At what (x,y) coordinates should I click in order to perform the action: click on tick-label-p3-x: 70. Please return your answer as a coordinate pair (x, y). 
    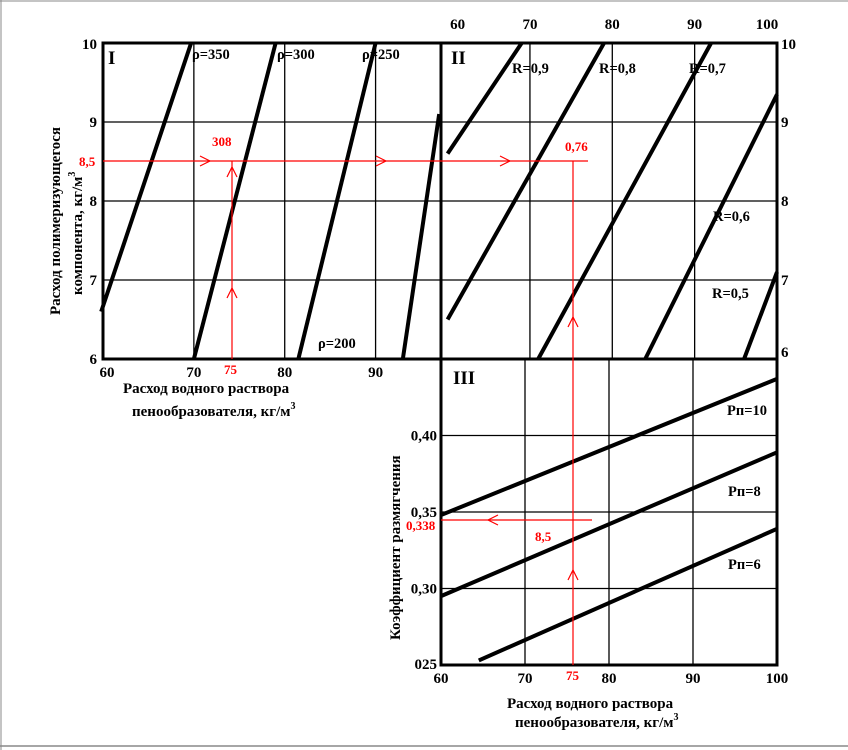
    Looking at the image, I should click on (525, 679).